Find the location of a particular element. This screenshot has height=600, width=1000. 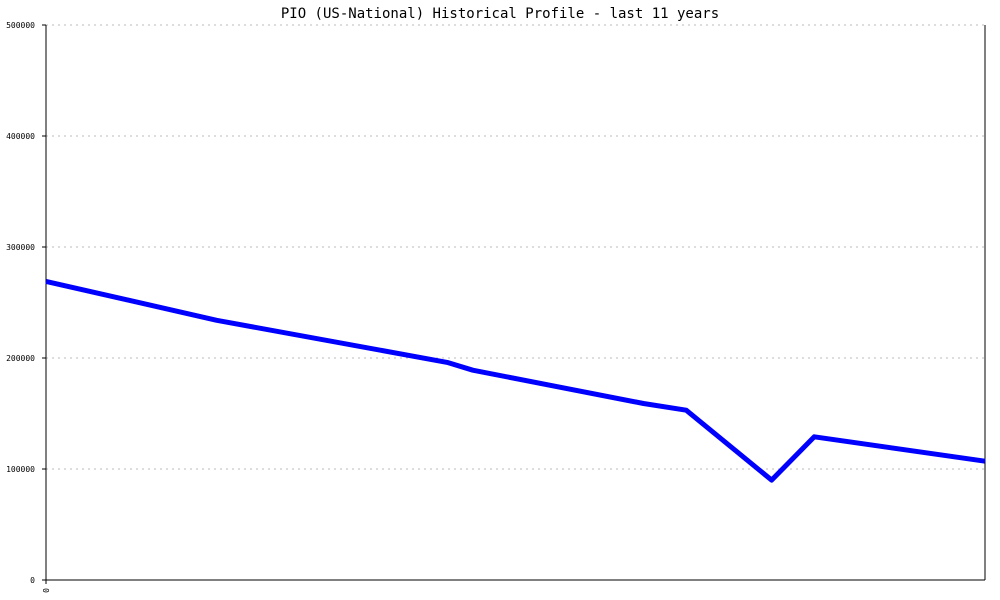

y-axis-ticks: 0 100000 200000 300000 400000 500000 is located at coordinates (26, 303).